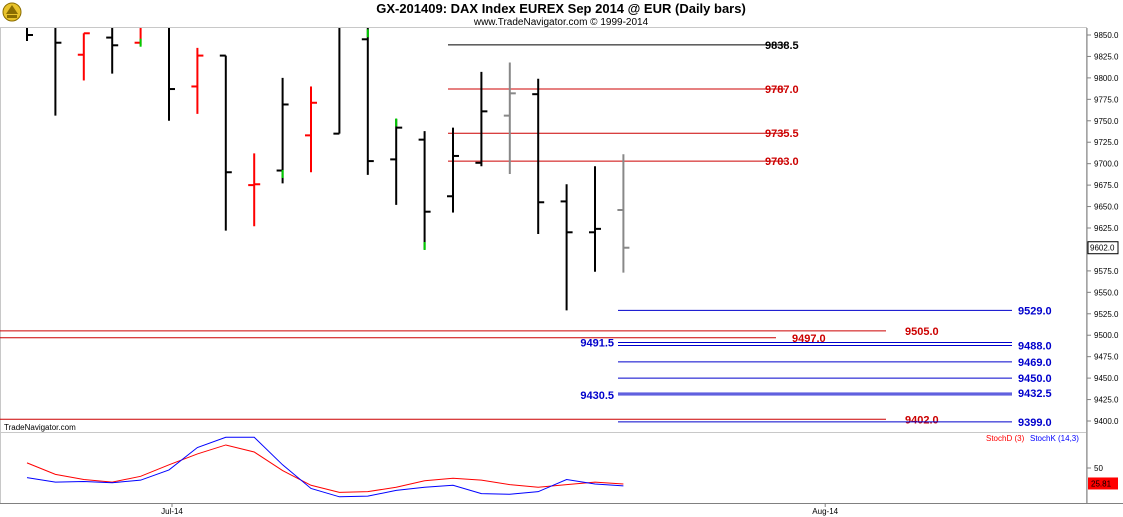 This screenshot has width=1123, height=517. I want to click on level-label: 9505.0, so click(922, 332).